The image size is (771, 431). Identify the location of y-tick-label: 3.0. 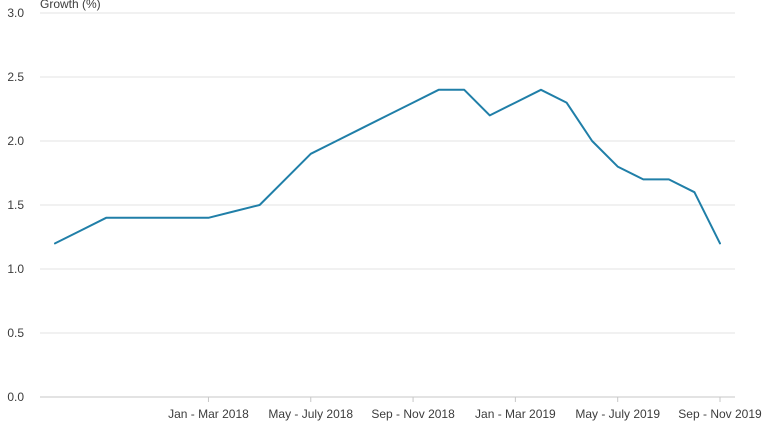
(15, 13).